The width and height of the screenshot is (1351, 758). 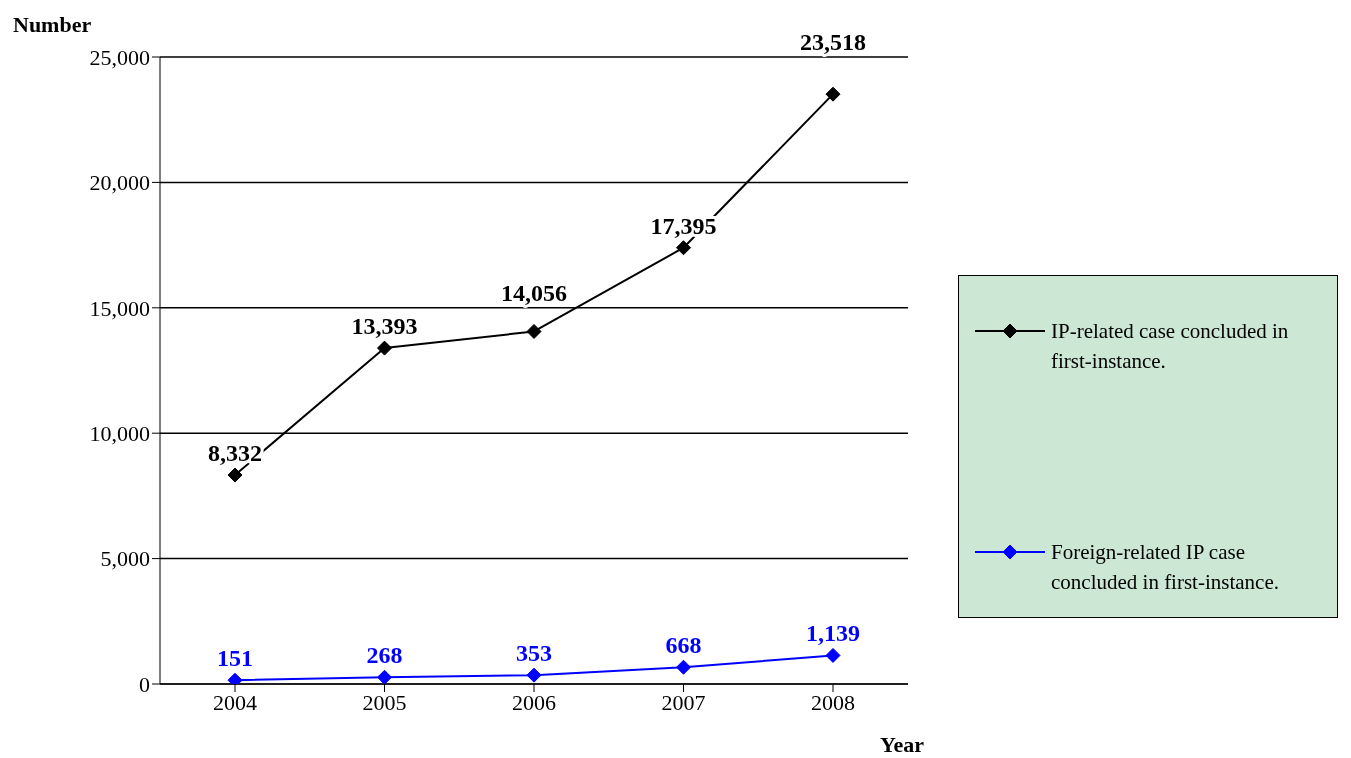 What do you see at coordinates (119, 57) in the screenshot?
I see `y-tick-label: 25,000` at bounding box center [119, 57].